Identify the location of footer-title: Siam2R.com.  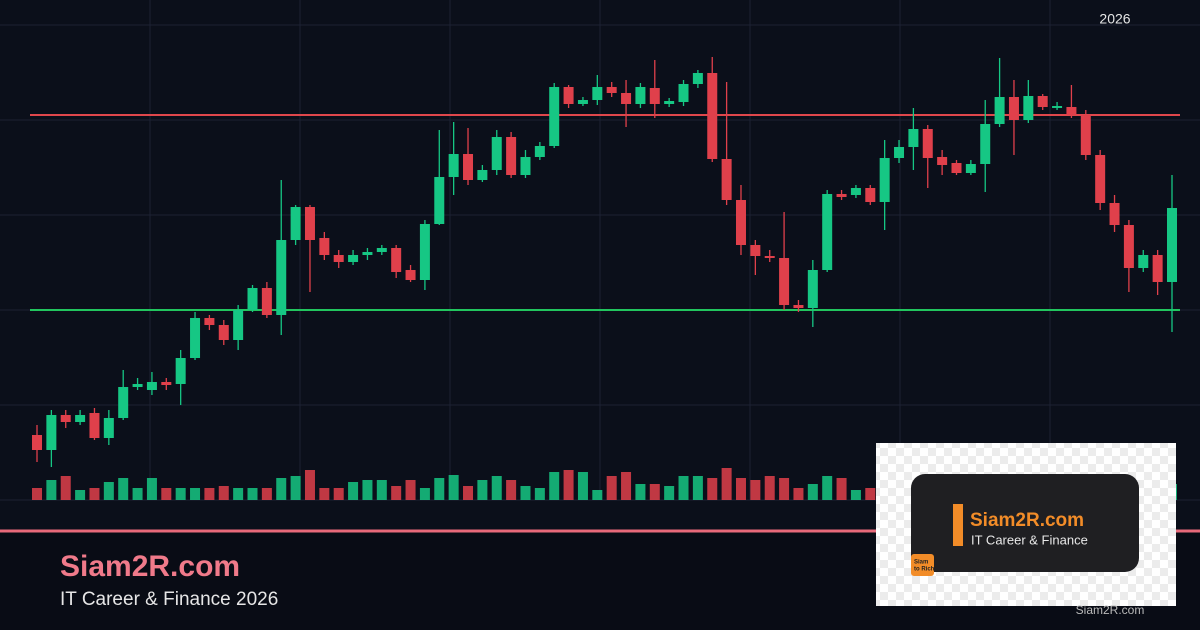
(150, 566).